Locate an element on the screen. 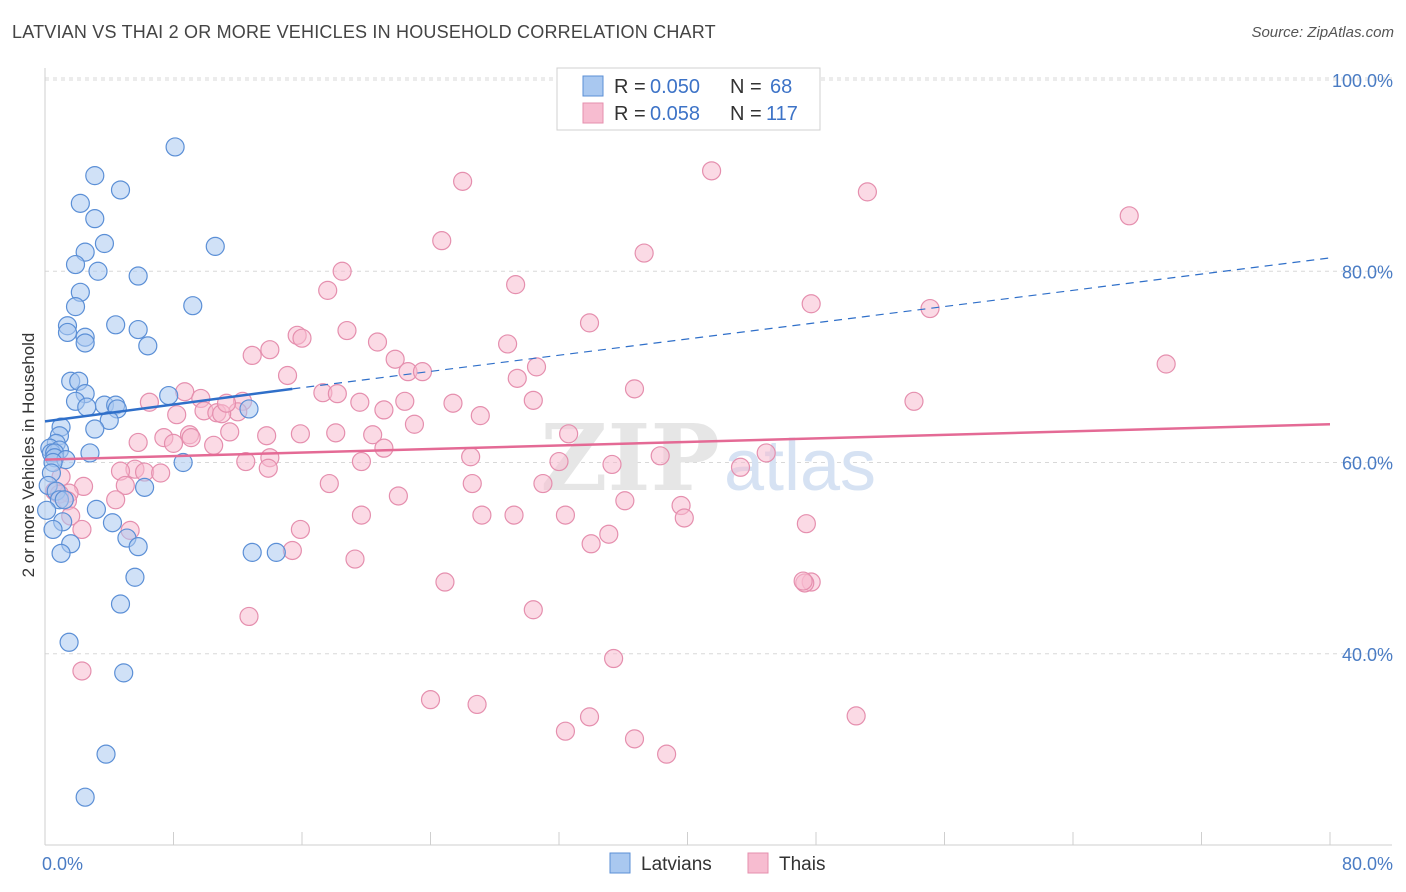 This screenshot has width=1406, height=892. y-tick-label: 100.0% is located at coordinates (1362, 81).